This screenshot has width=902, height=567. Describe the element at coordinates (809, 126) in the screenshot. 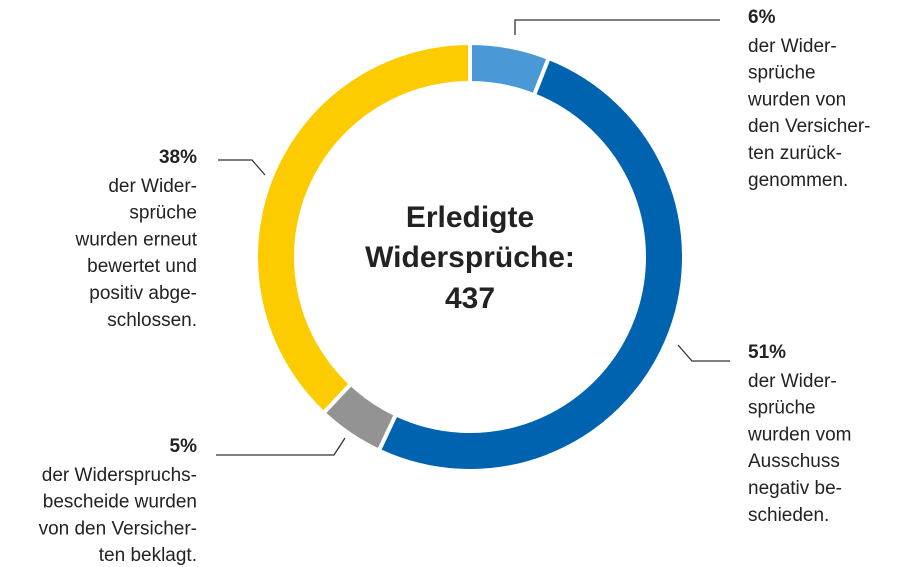

I see `segment-description: den Versicher-` at that location.